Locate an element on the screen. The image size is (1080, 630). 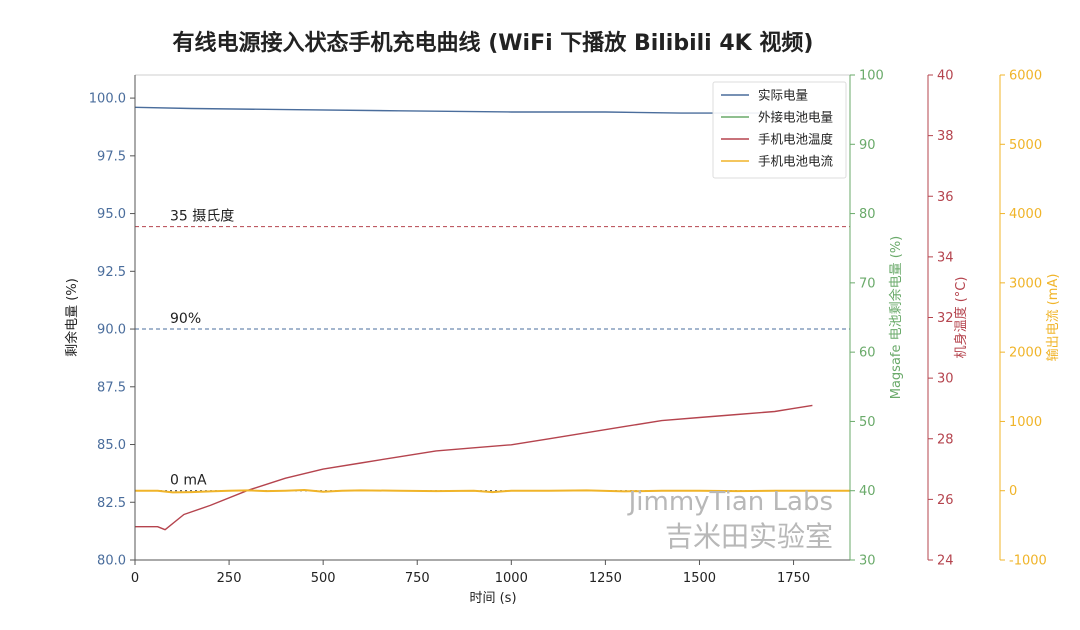
y3-tick-label: 36 is located at coordinates (945, 197).